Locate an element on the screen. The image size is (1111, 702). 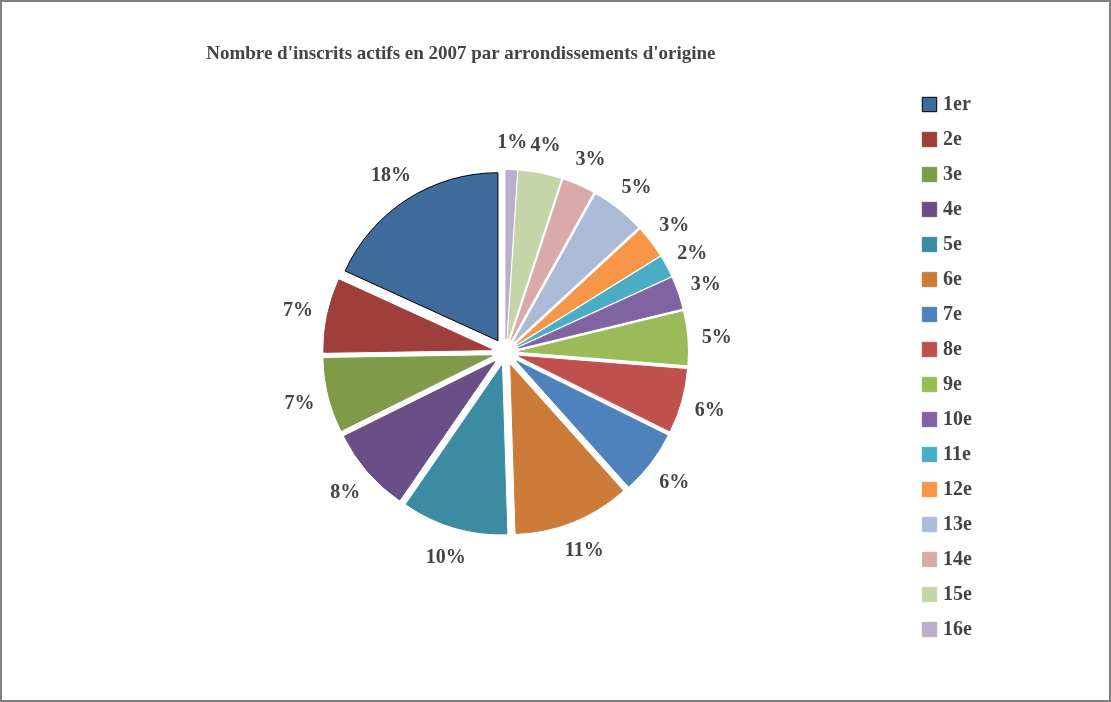
legend-label: 9e is located at coordinates (953, 383).